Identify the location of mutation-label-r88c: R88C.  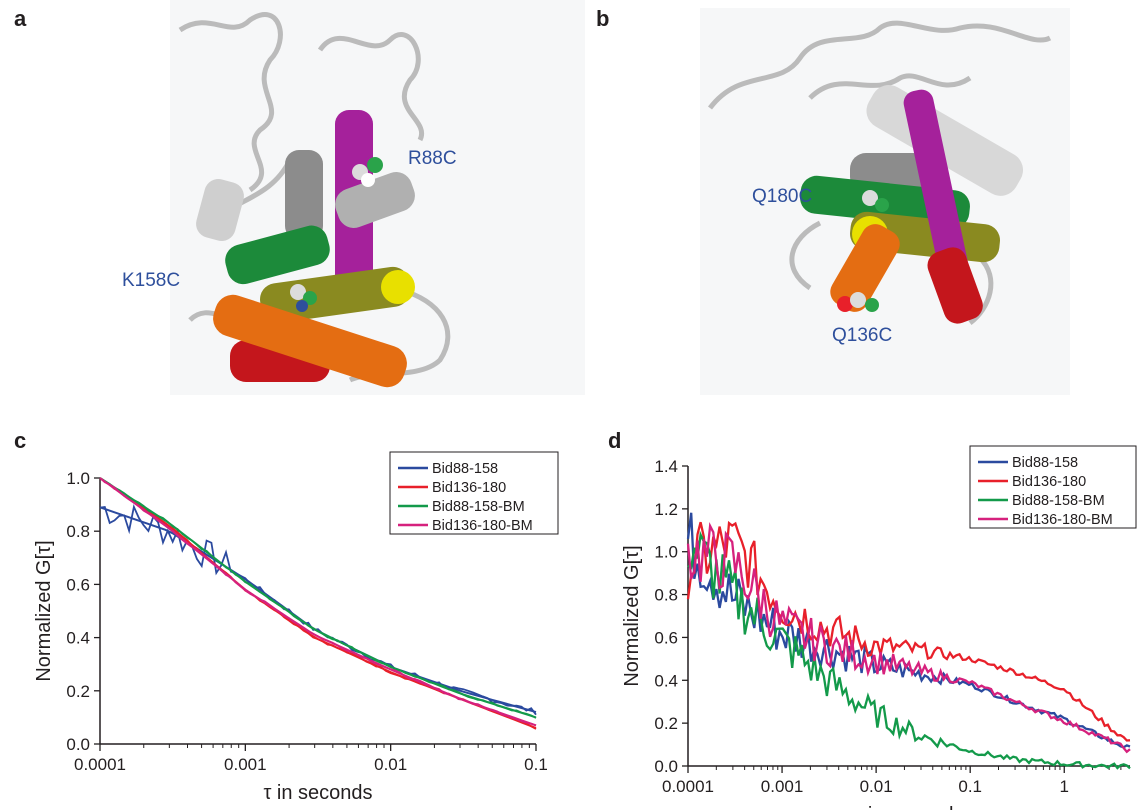
(432, 158).